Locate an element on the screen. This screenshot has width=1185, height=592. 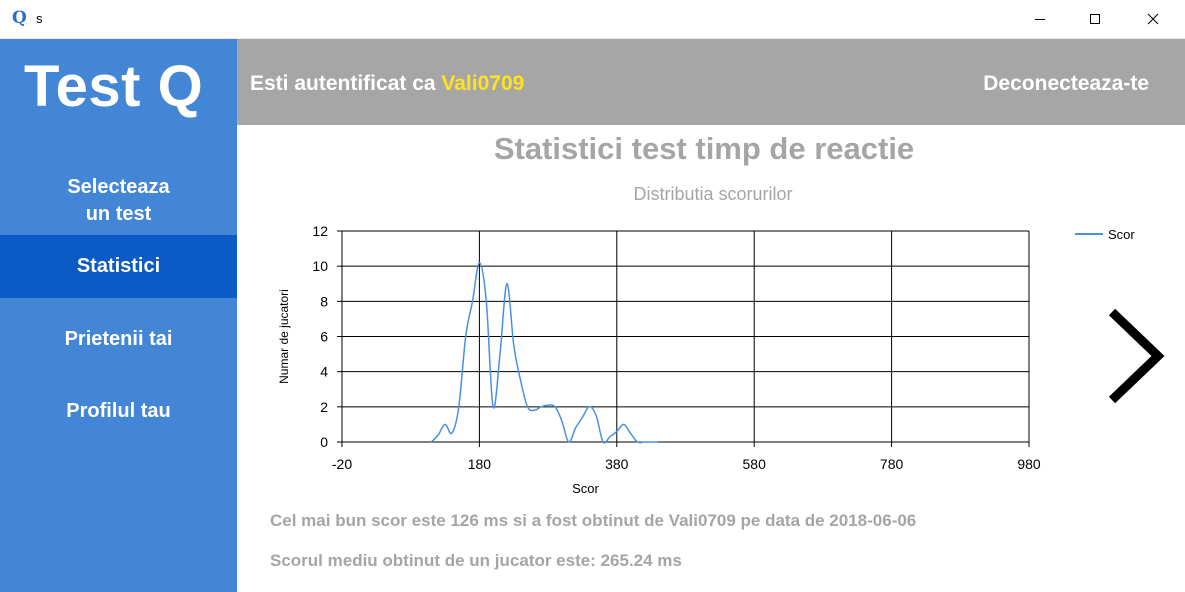
sidebar-item-statistics: Statistici is located at coordinates (118, 266).